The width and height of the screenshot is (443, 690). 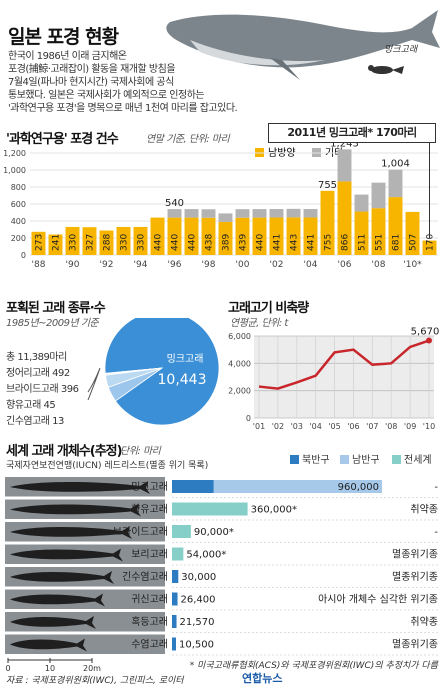 I want to click on pop-source-line: 국제자연보전연맹(IUCN) 레드리스트(멸종 위기 목록), so click(x=107, y=466).